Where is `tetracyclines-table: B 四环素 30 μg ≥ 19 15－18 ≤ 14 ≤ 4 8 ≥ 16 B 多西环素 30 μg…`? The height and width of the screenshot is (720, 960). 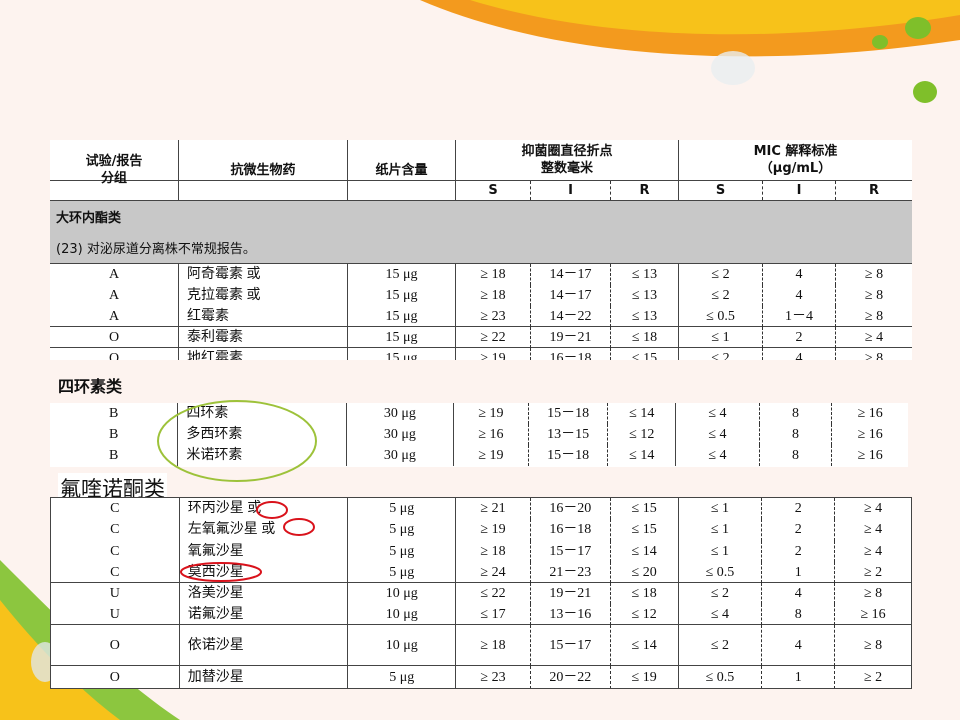 tetracyclines-table: B 四环素 30 μg ≥ 19 15－18 ≤ 14 ≤ 4 8 ≥ 16 B 多西环素 30 μg… is located at coordinates (479, 435).